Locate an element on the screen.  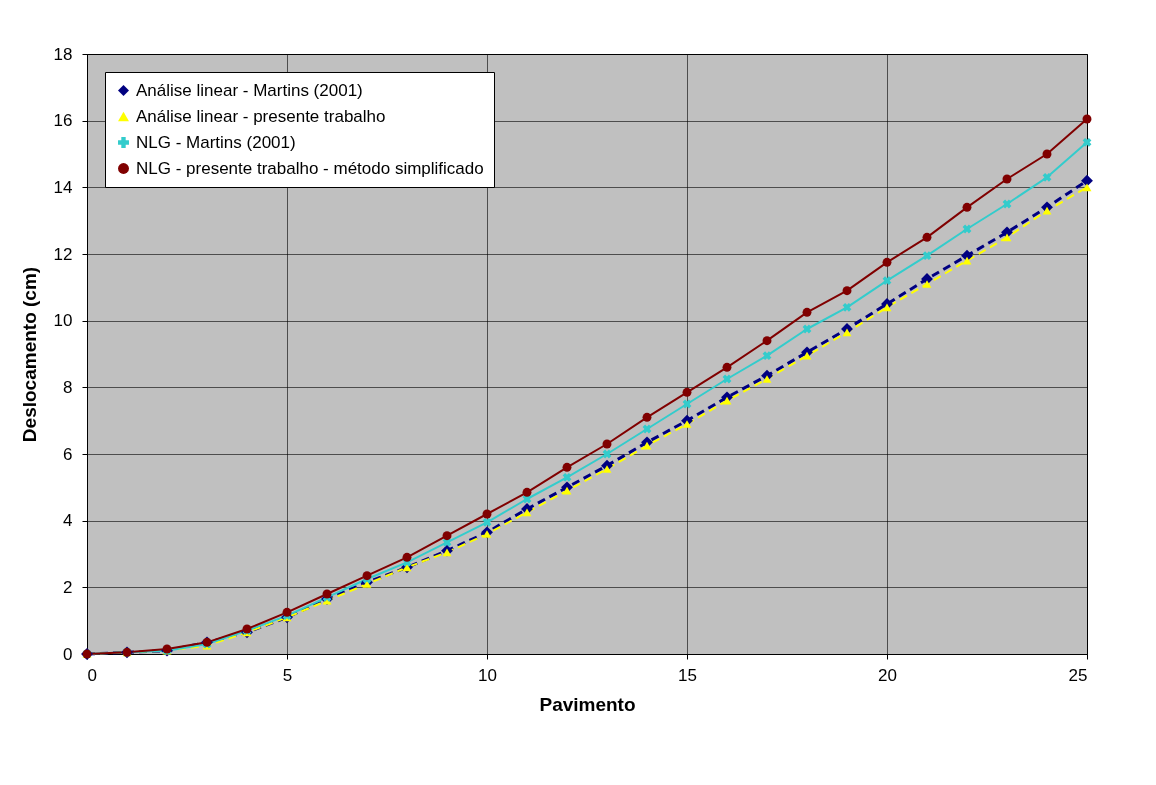
y-tick-label: 12 is located at coordinates (63, 254).